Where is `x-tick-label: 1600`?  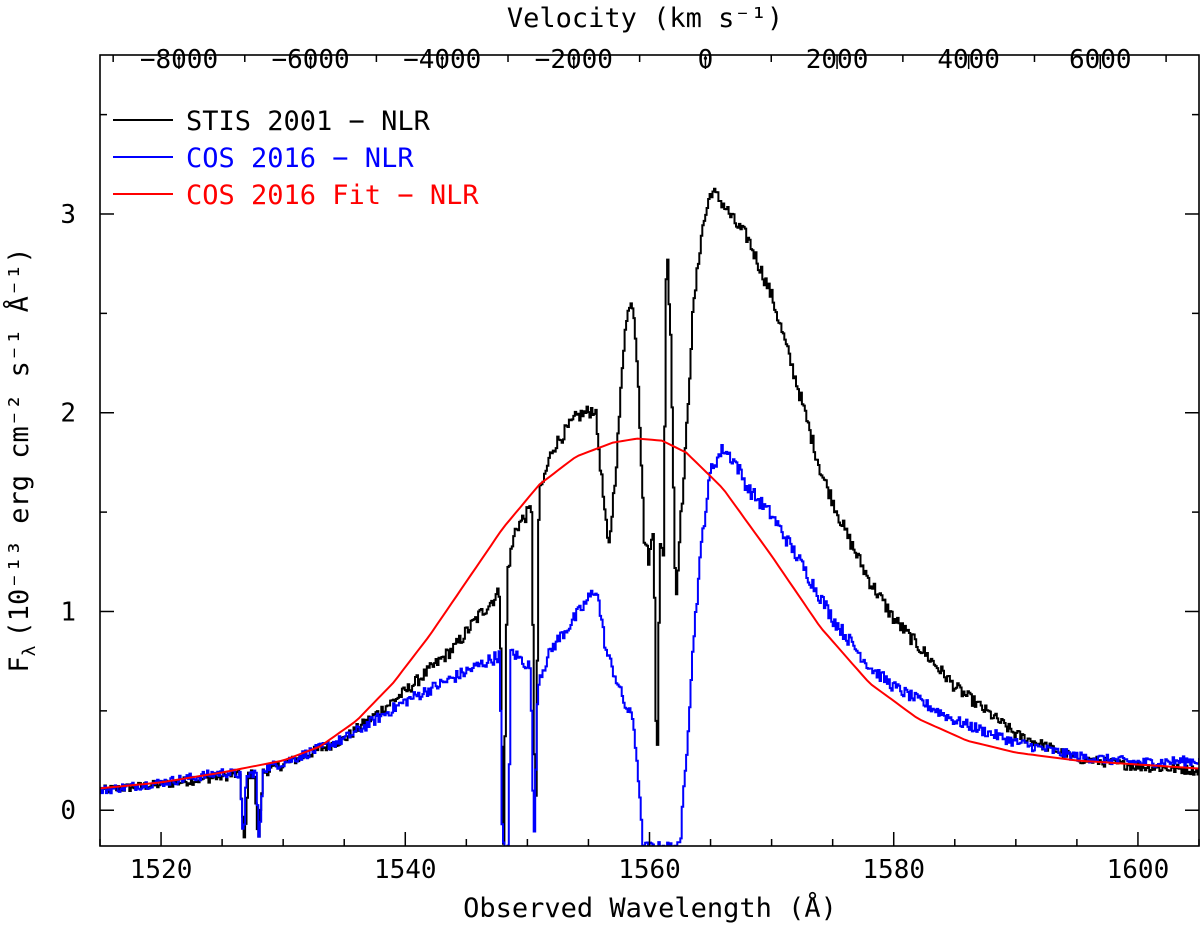
x-tick-label: 1600 is located at coordinates (1138, 870).